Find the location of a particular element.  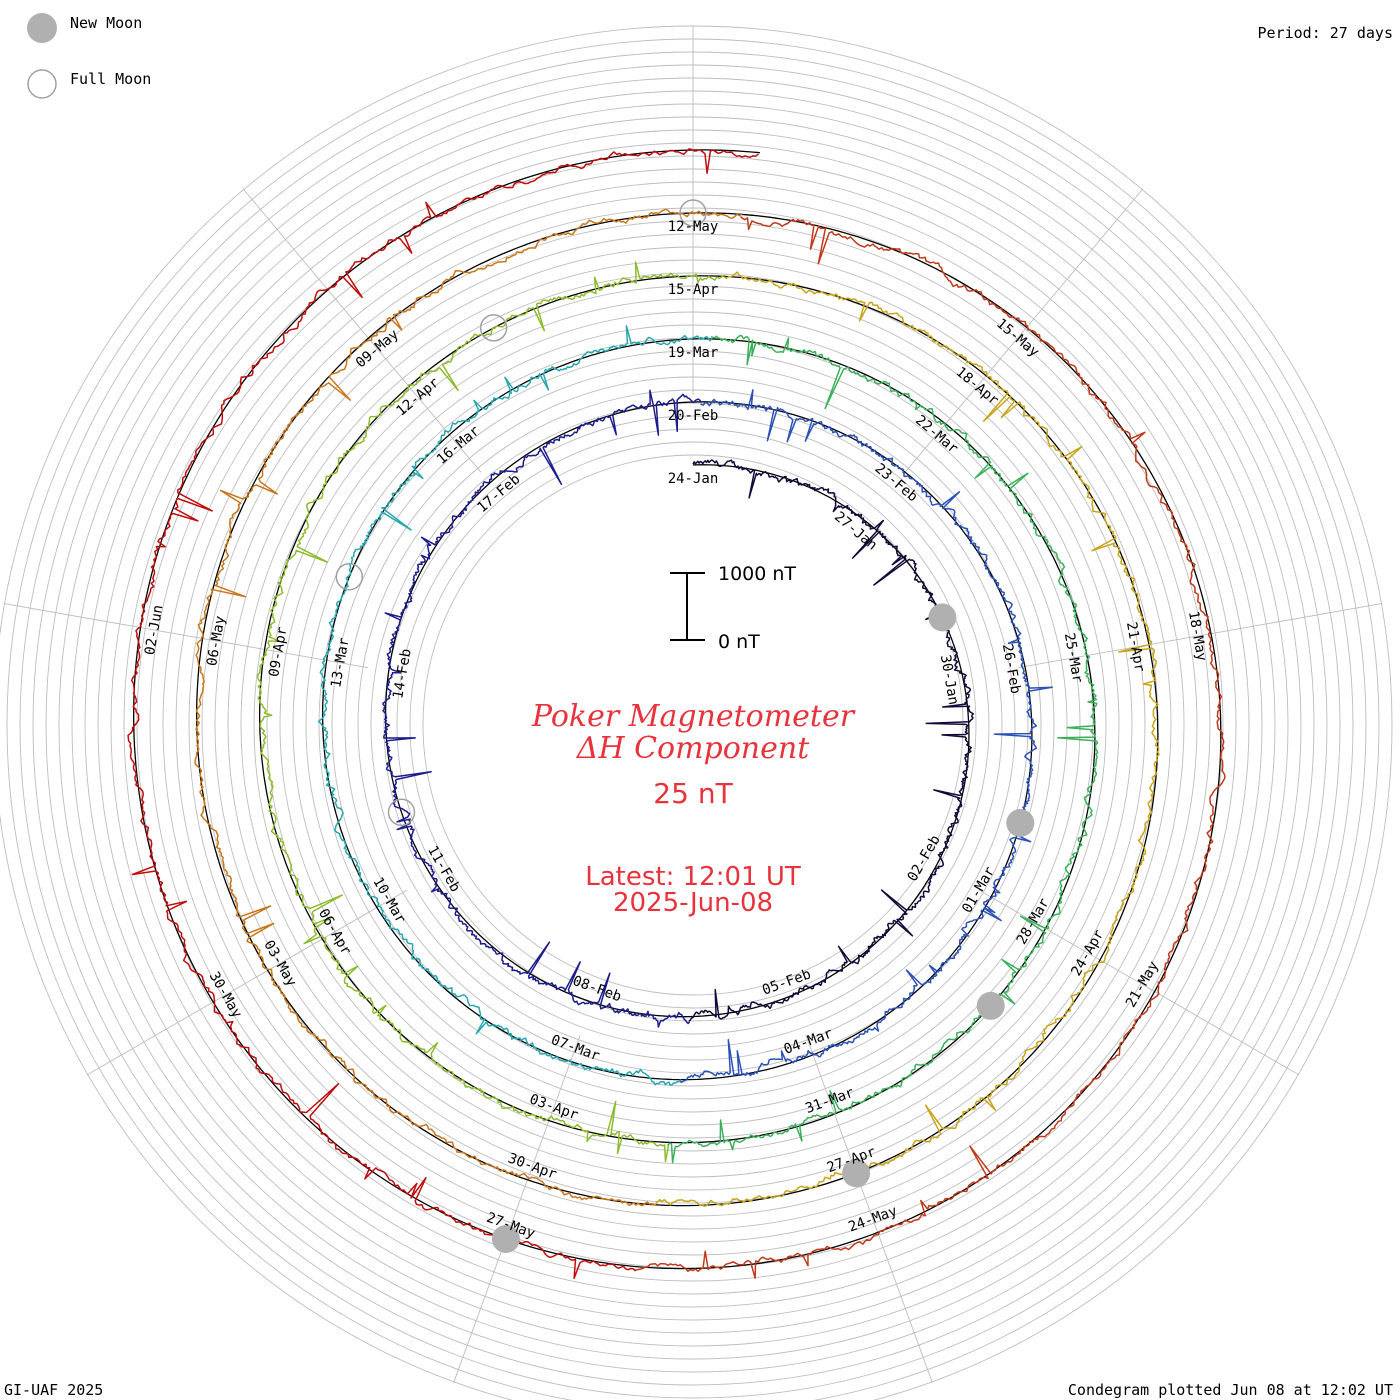

legend: New Moon Full Moon is located at coordinates (89, 56).